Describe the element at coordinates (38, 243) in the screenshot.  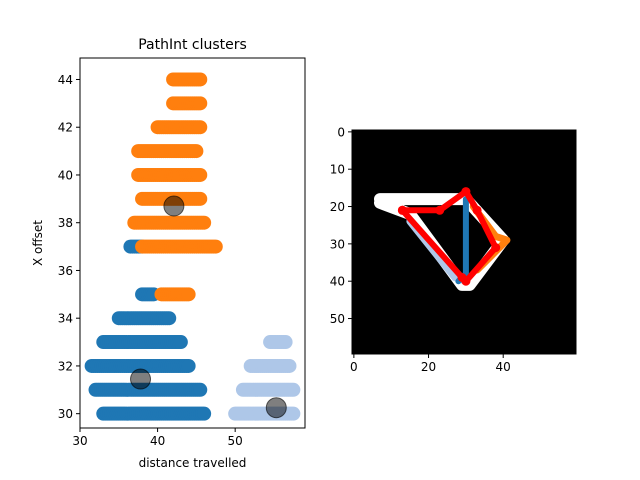
I see `left-y-axis-label: X offset` at that location.